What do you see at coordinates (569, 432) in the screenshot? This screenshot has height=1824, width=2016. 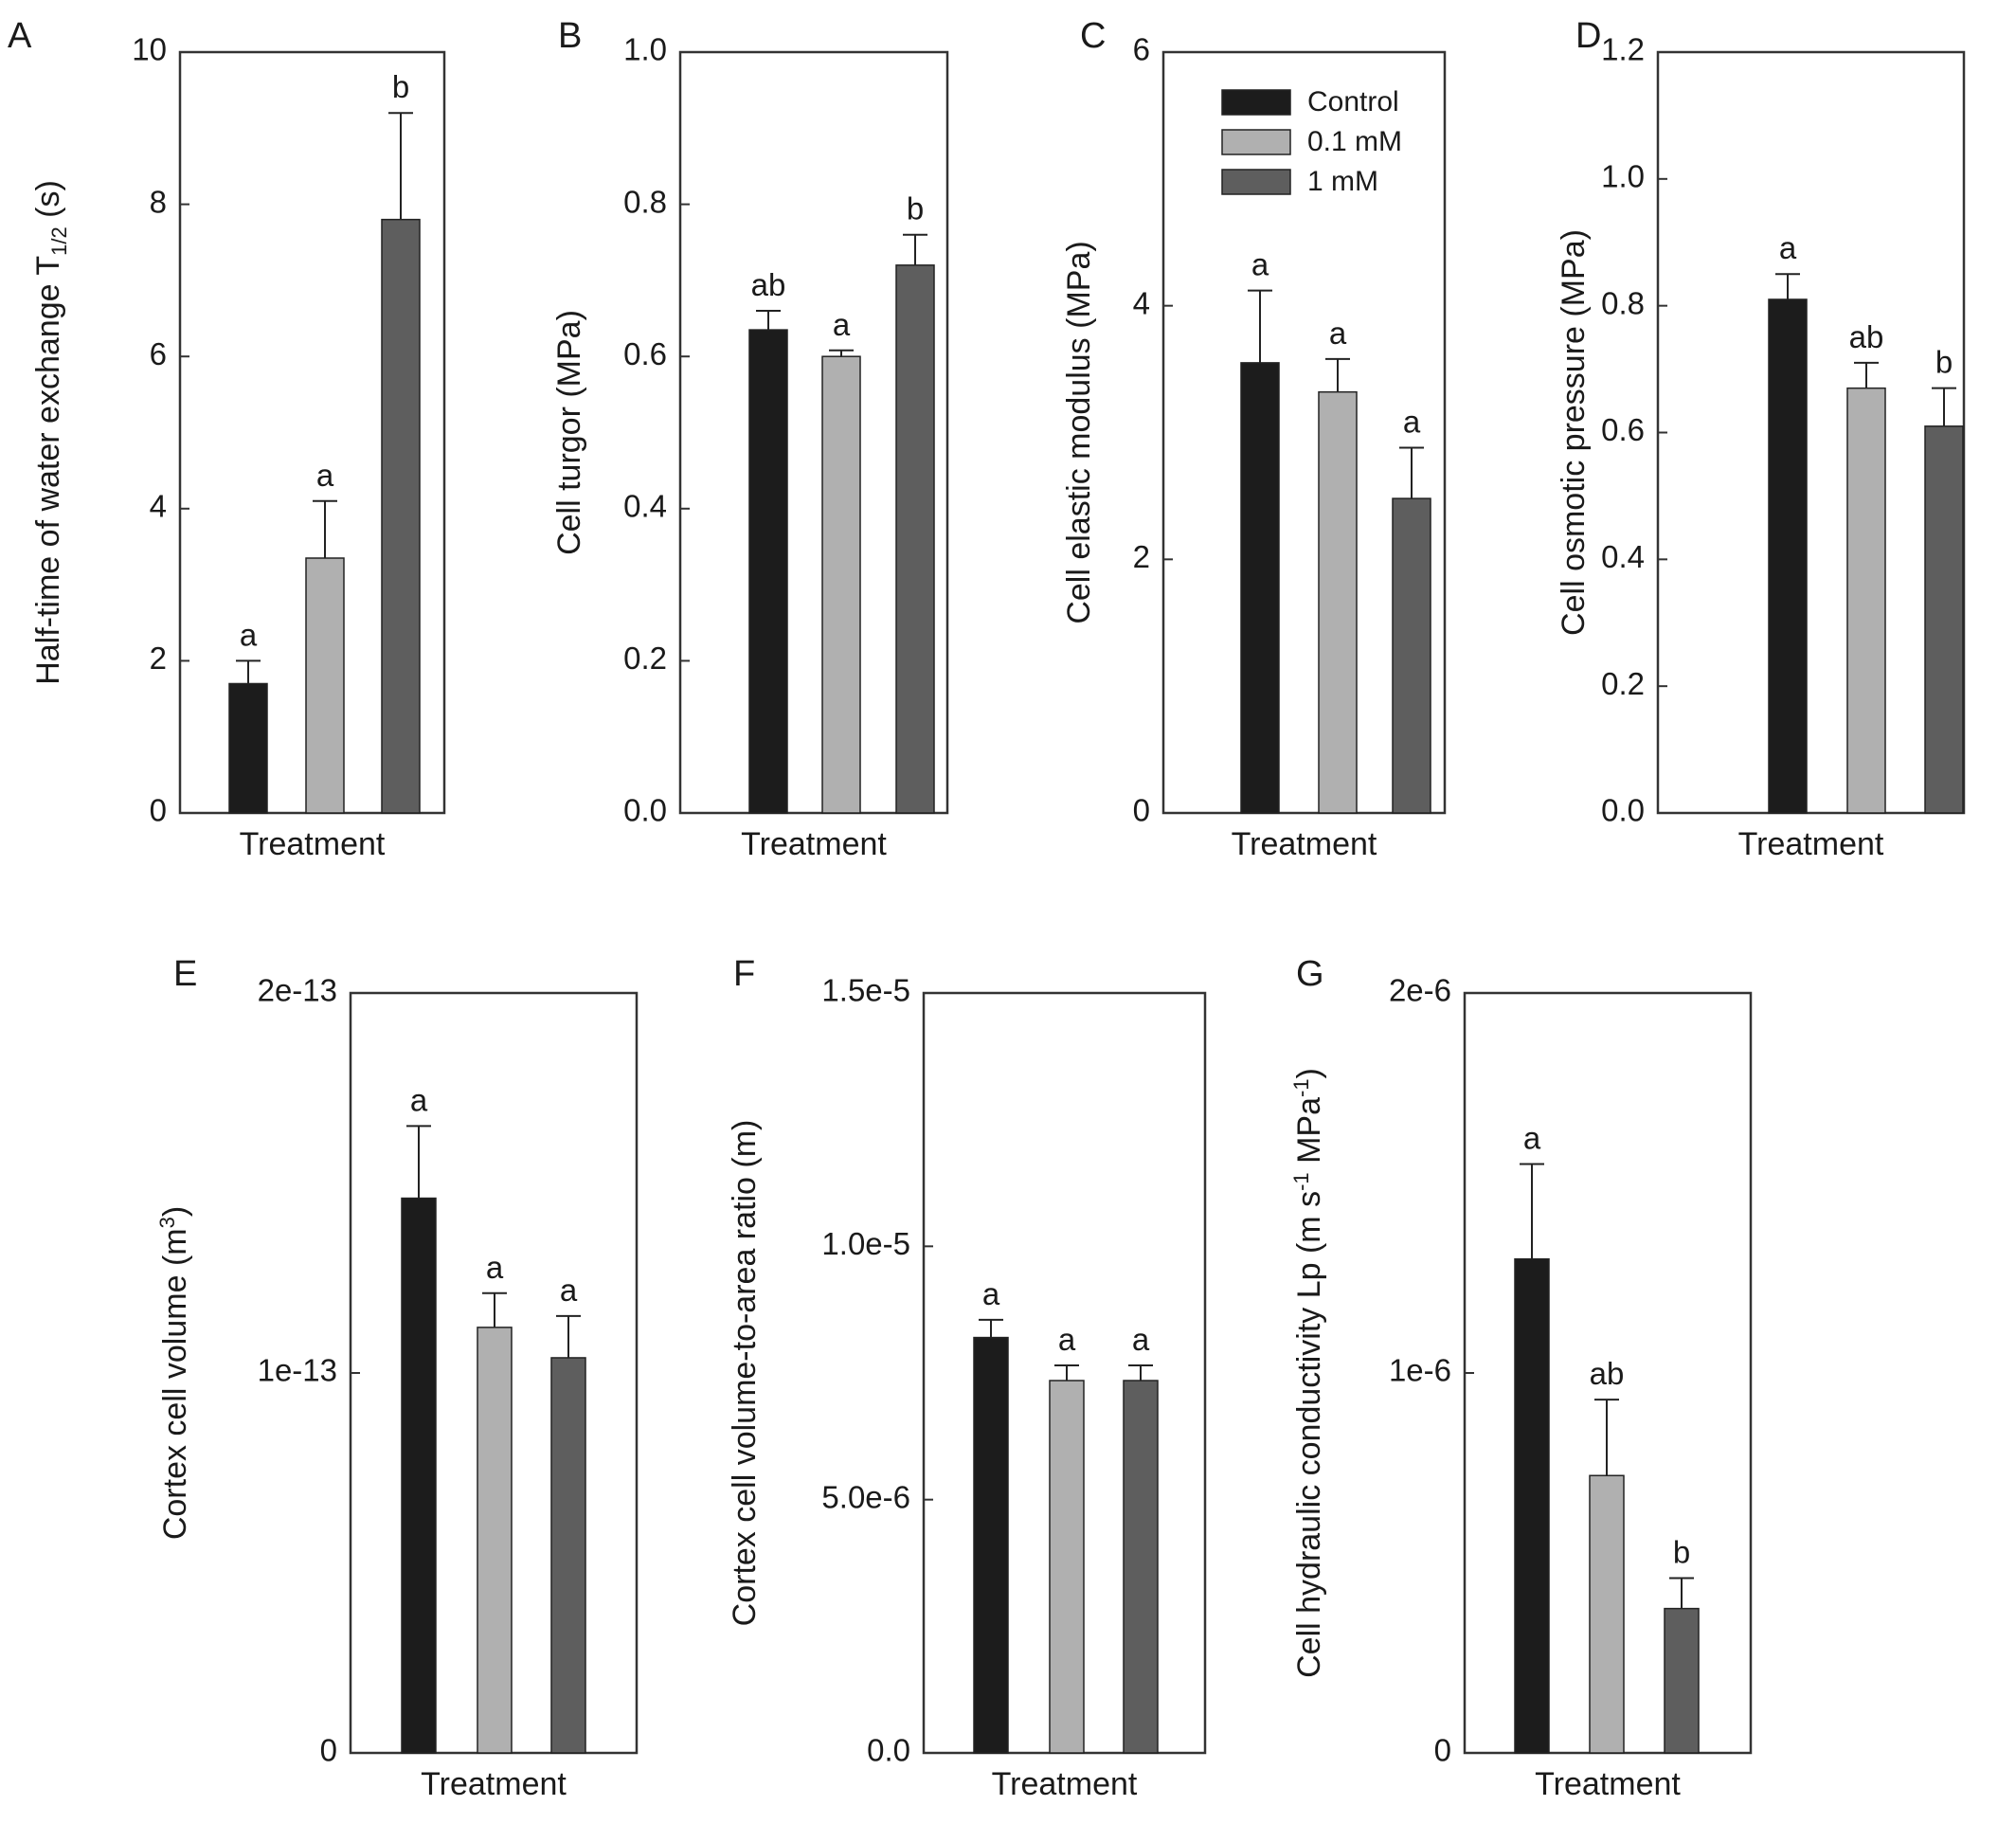 I see `y-axis-title: Cell turgor (MPa)` at bounding box center [569, 432].